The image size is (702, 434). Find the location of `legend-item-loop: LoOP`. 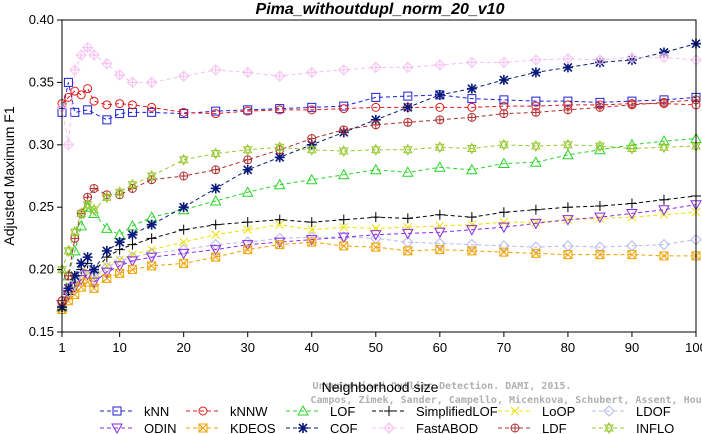

legend-item-loop: LoOP is located at coordinates (536, 411).